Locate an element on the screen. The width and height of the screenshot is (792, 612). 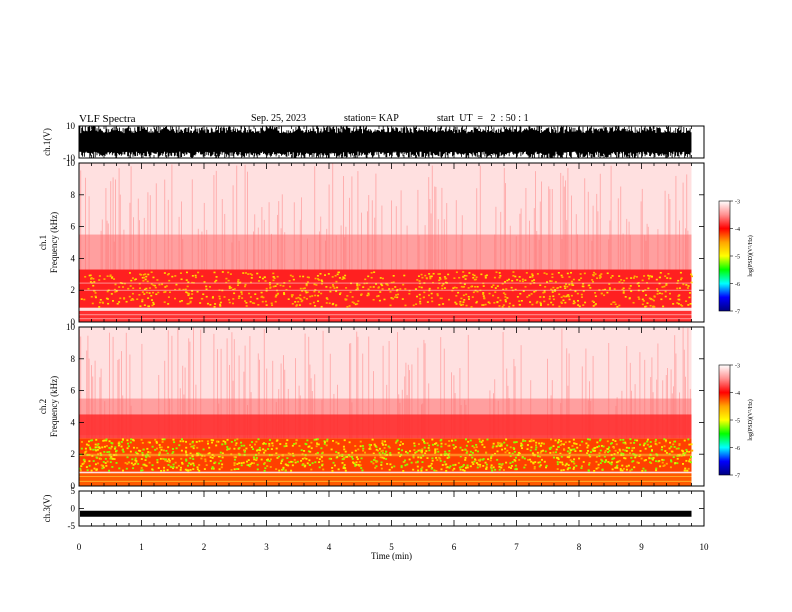
colorbar-label: log(PSD)(V²/Hz) is located at coordinates (750, 255).